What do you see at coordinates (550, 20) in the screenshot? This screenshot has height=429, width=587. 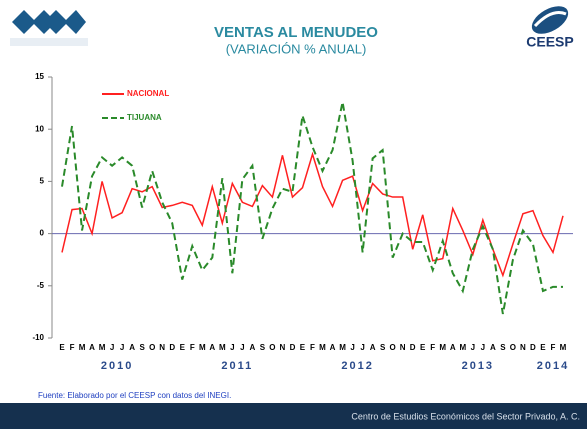 I see `right-logo` at bounding box center [550, 20].